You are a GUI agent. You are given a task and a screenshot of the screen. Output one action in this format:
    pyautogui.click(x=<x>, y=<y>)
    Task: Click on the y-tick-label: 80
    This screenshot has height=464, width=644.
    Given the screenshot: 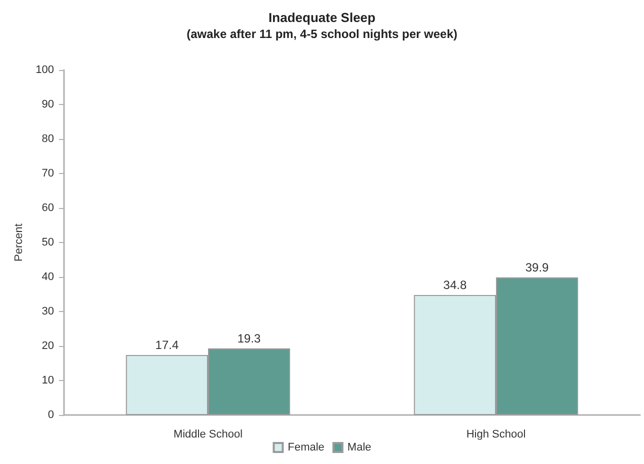 What is the action you would take?
    pyautogui.click(x=48, y=139)
    